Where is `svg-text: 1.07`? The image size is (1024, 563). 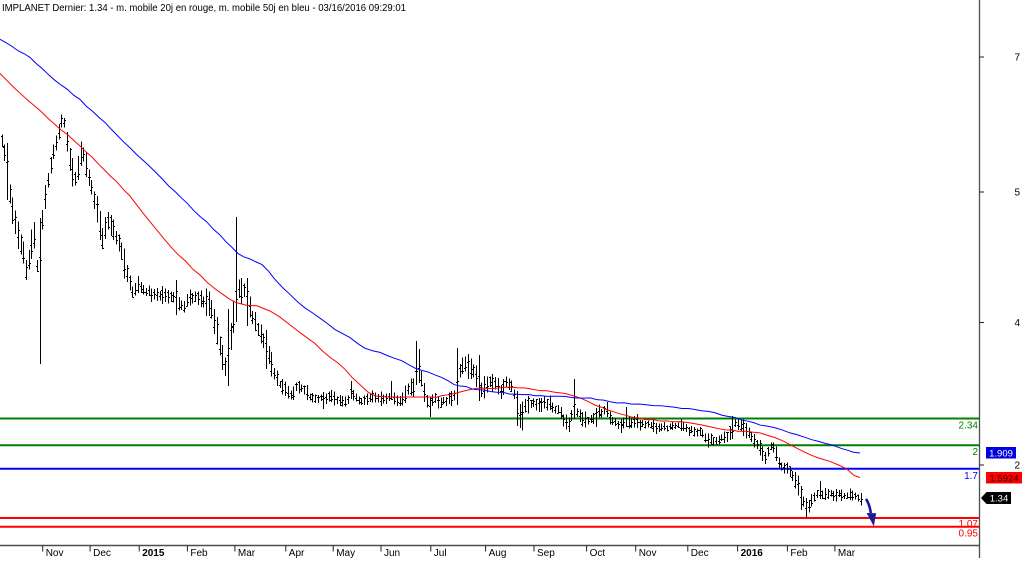 svg-text: 1.07 is located at coordinates (969, 524).